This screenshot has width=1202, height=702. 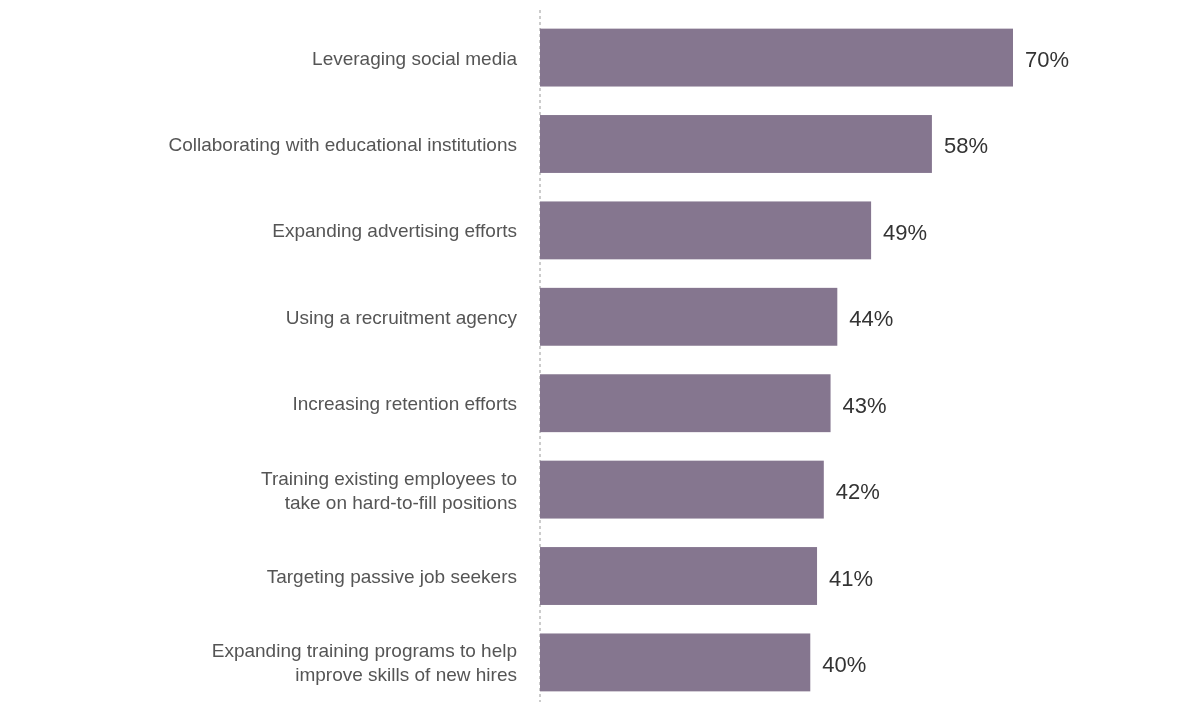 What do you see at coordinates (871, 319) in the screenshot?
I see `data-label: 44%` at bounding box center [871, 319].